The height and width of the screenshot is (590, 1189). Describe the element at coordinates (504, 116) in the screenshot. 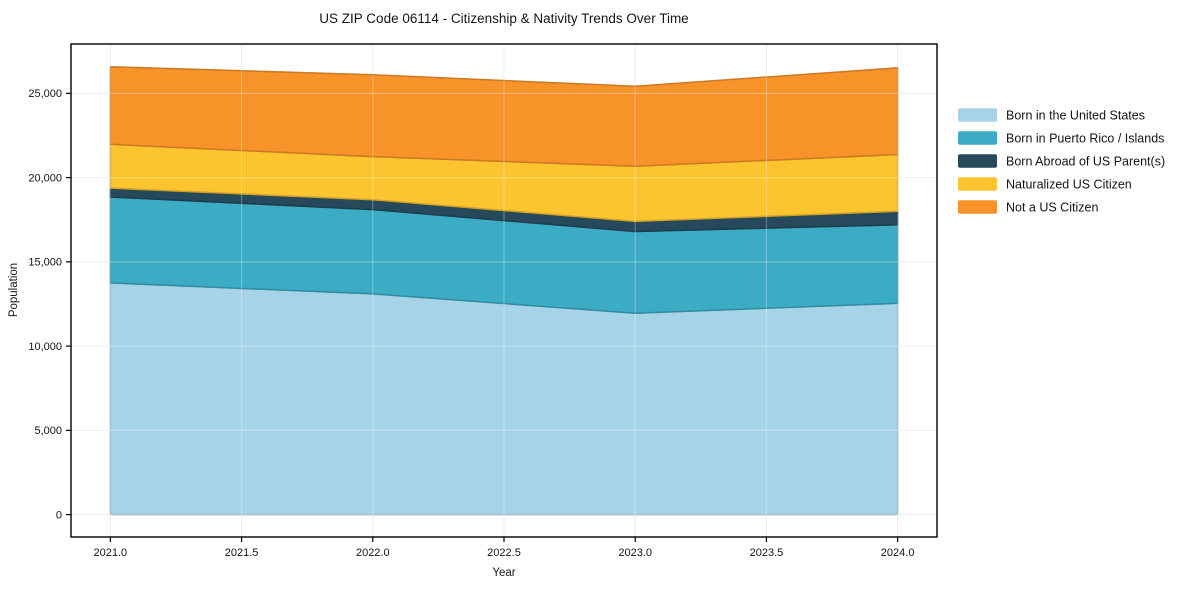

I see `area-not-a-us-citizen` at that location.